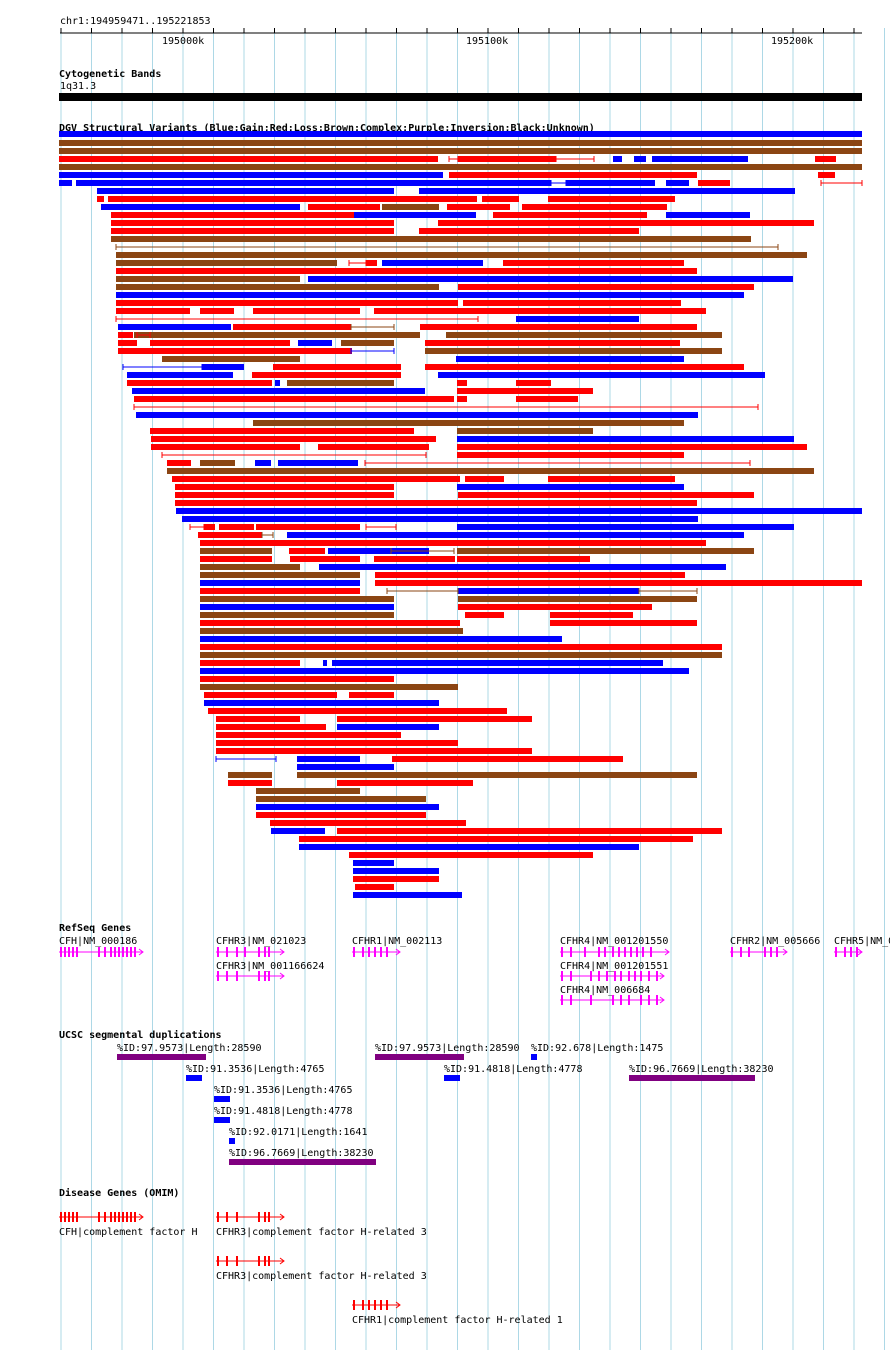 This screenshot has height=1350, width=890. Describe the element at coordinates (597, 1048) in the screenshot. I see `segdup-label: %ID:92.678|Length:1475` at that location.